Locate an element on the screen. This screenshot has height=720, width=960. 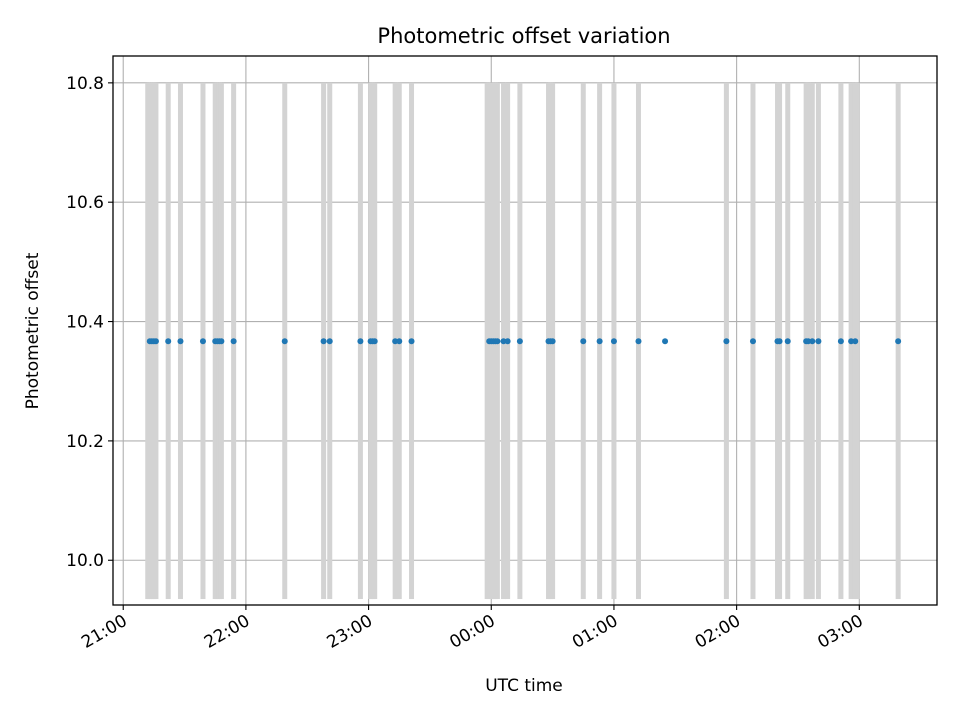
y-axis: 10.0 10.2 10.4 10.6 10.8 is located at coordinates (89, 322).